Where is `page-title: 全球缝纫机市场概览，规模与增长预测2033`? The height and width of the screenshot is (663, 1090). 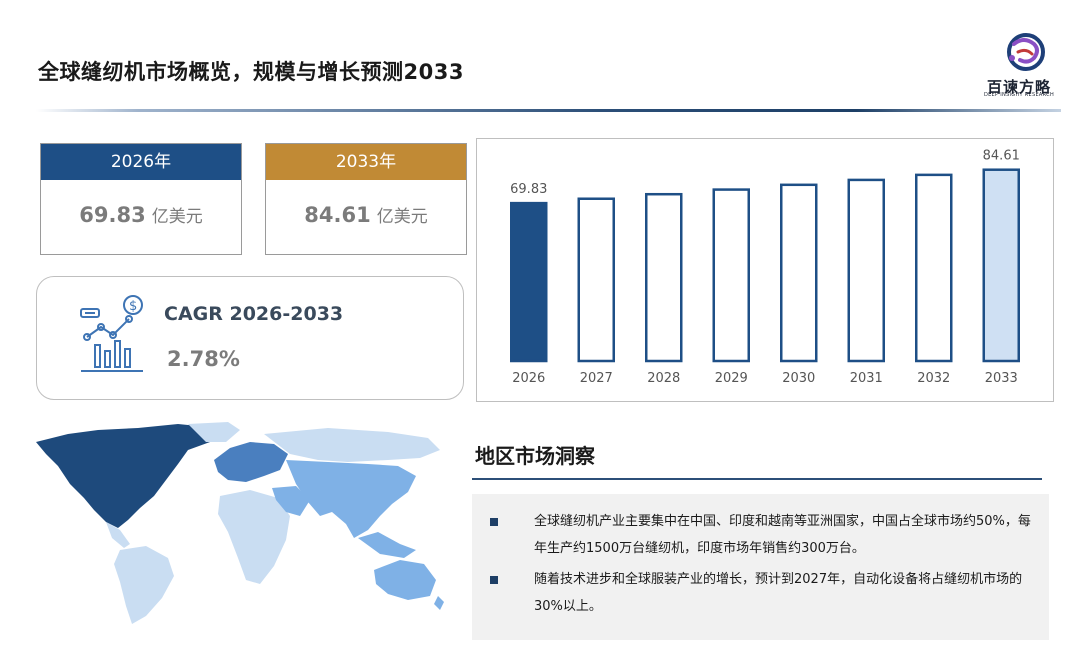 page-title: 全球缝纫机市场概览，规模与增长预测2033 is located at coordinates (251, 72).